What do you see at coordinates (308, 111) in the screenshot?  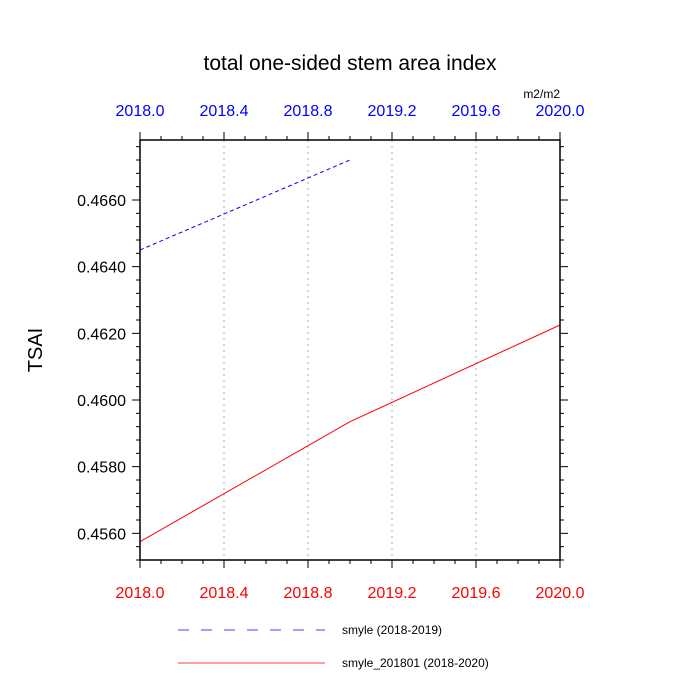 I see `x-tick-label-top: 2018.8` at bounding box center [308, 111].